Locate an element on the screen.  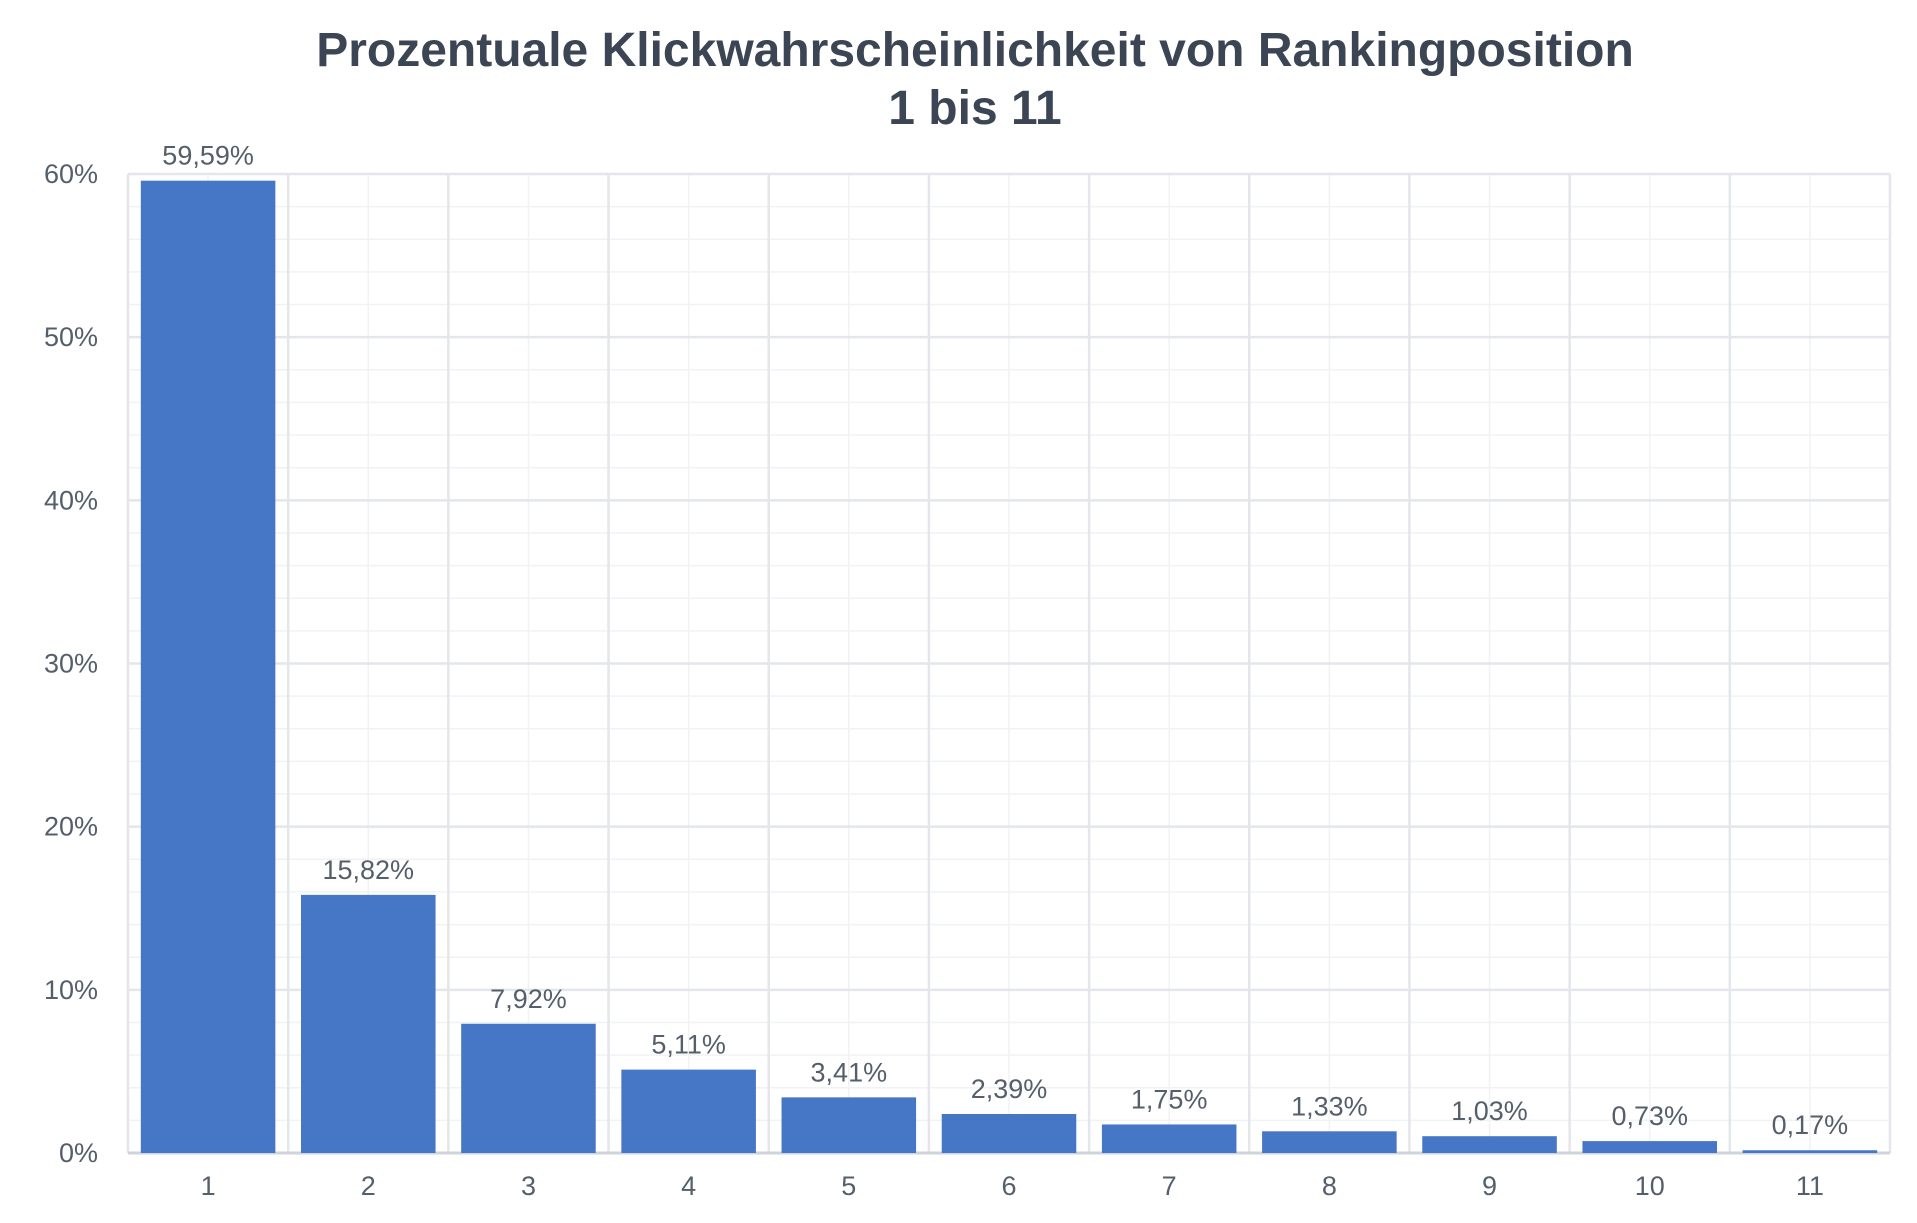
bar-value-label: 1,33% is located at coordinates (1329, 1106).